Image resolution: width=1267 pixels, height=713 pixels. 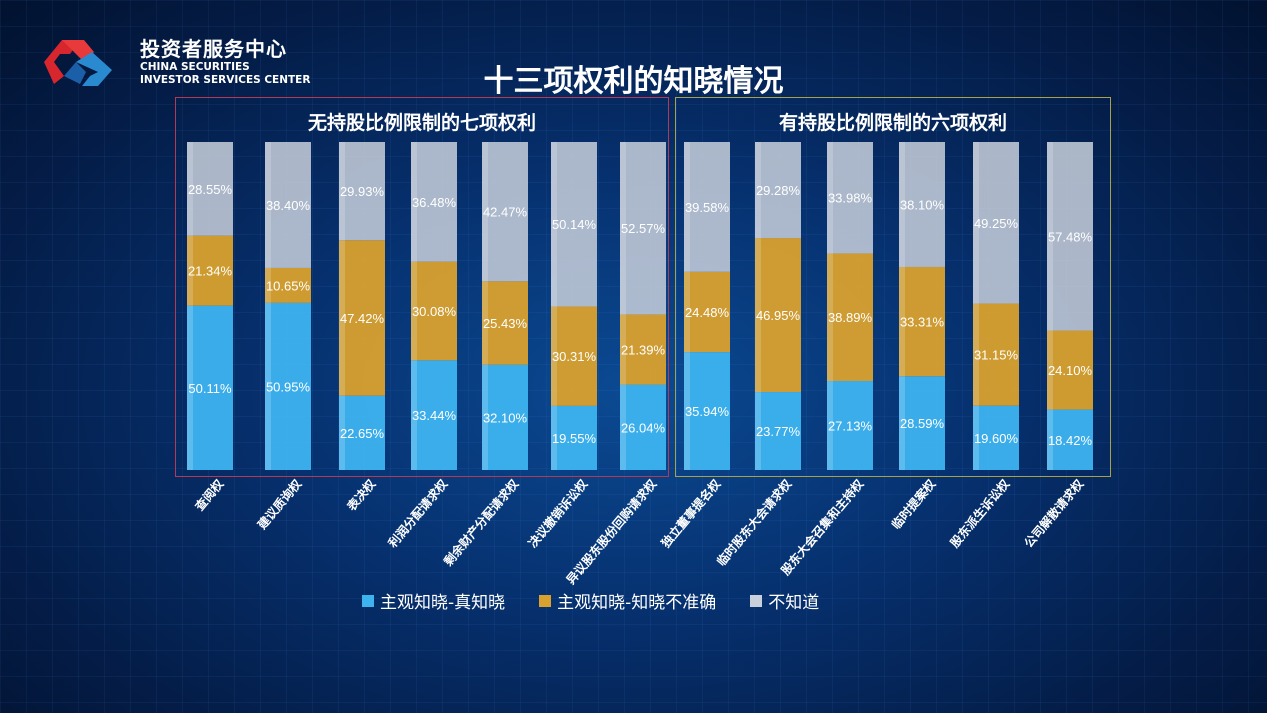 What do you see at coordinates (922, 423) in the screenshot?
I see `data-label: 28.59%` at bounding box center [922, 423].